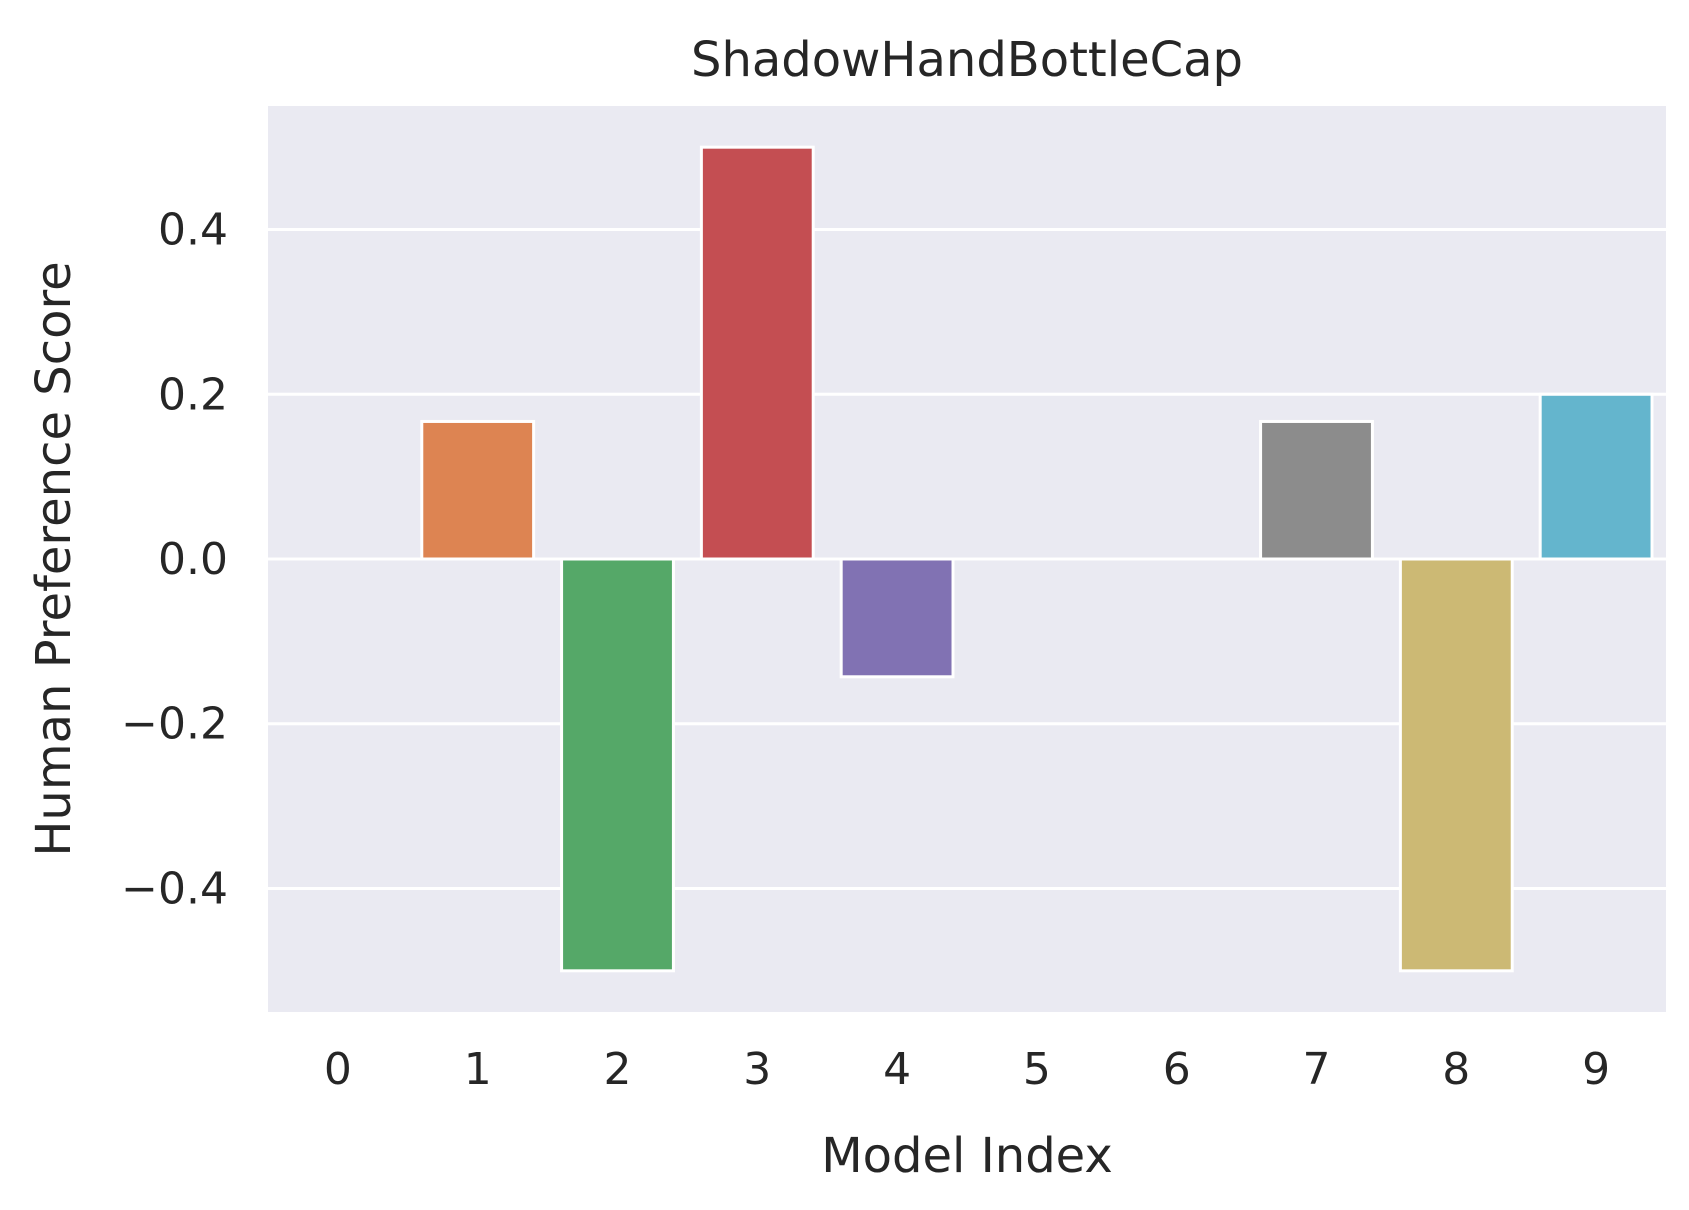 This screenshot has height=1210, width=1689. I want to click on x-tick-label: 8, so click(1456, 1069).